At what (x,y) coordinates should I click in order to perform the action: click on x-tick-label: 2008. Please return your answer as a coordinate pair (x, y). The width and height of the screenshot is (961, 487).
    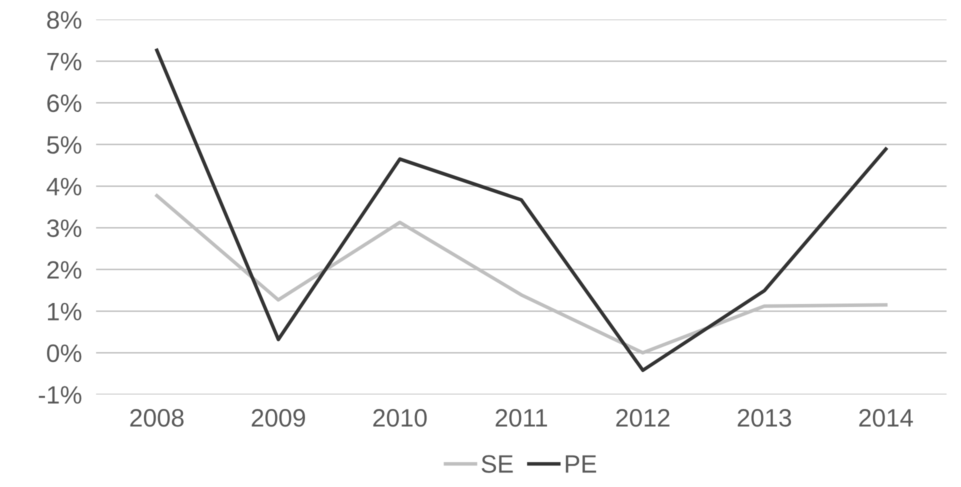
    Looking at the image, I should click on (157, 418).